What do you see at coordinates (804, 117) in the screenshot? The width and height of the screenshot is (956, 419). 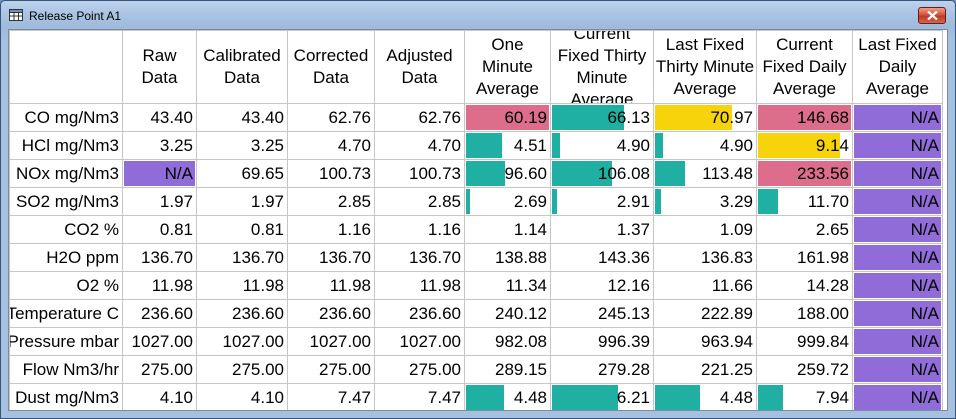 I see `data-cell: 146.68` at bounding box center [804, 117].